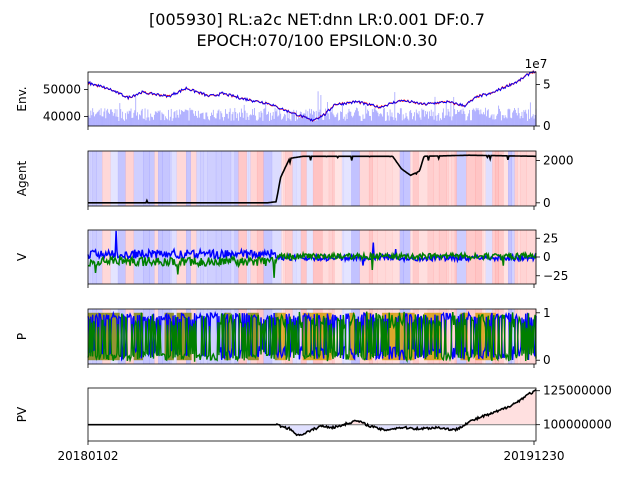 This screenshot has width=640, height=480. What do you see at coordinates (577, 425) in the screenshot?
I see `y-tick-label-4-0: 100000000` at bounding box center [577, 425].